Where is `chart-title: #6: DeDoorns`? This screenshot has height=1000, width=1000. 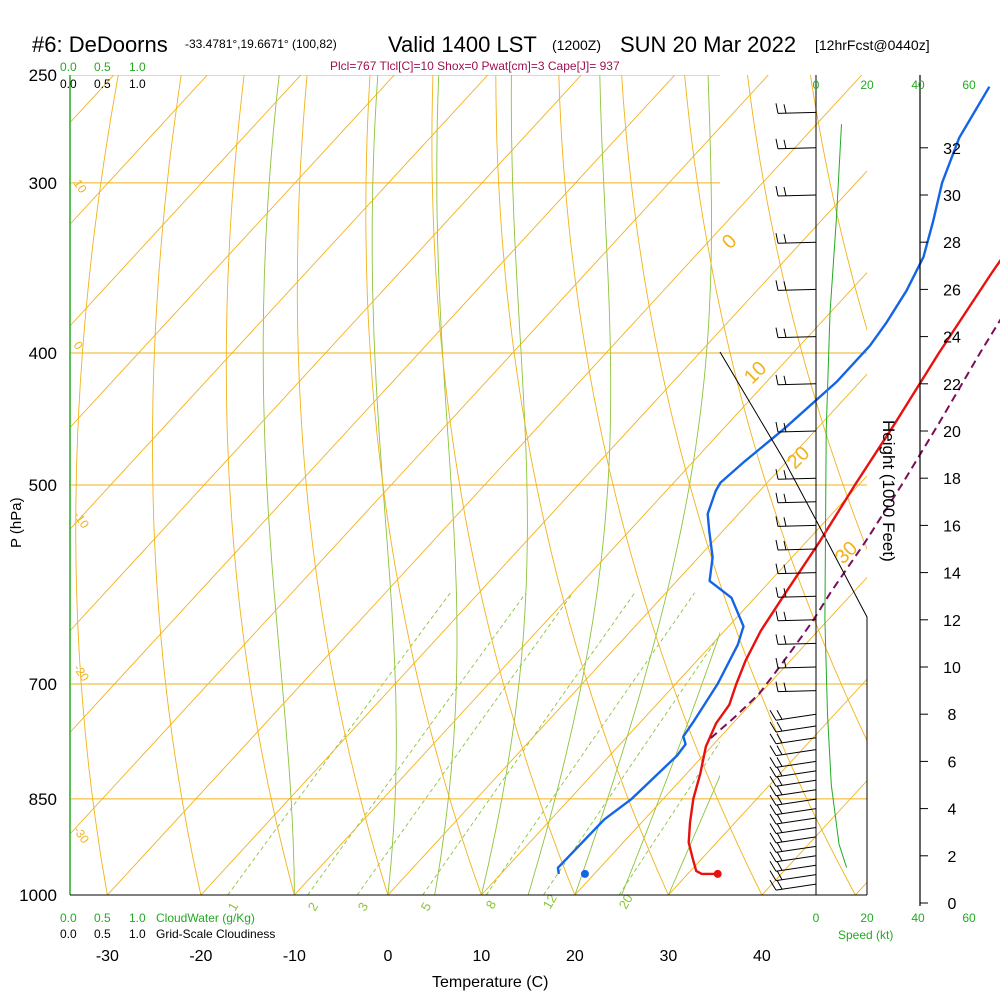
chart-title: #6: DeDoorns is located at coordinates (100, 44).